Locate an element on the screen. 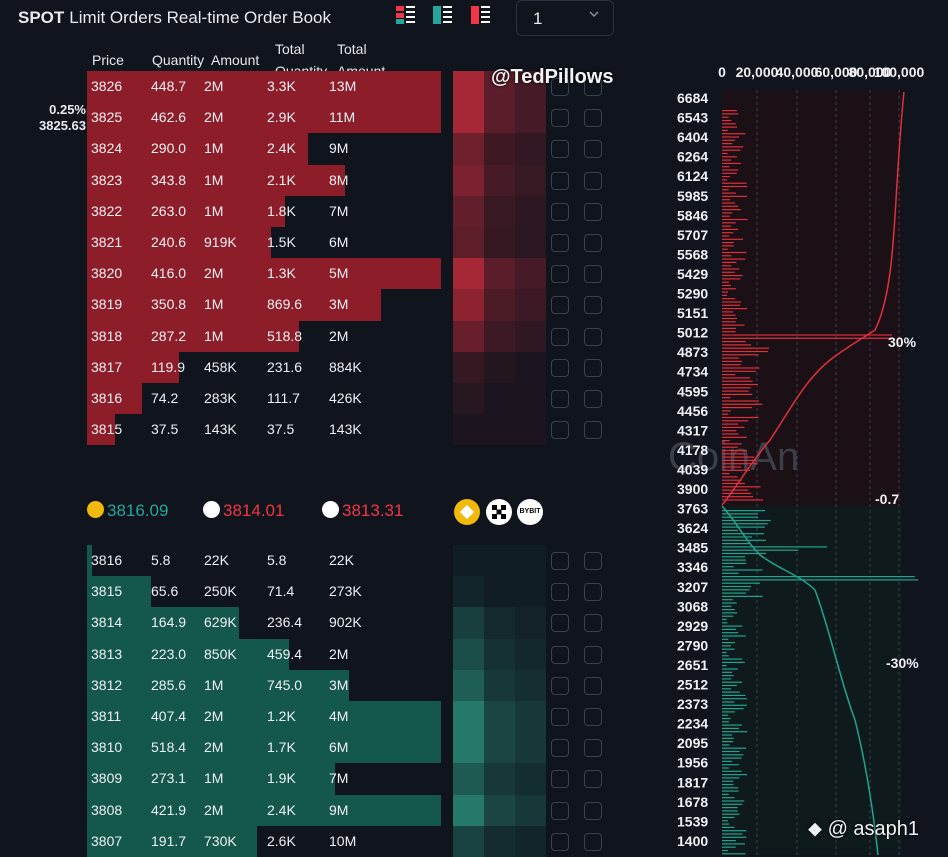  asks-row: 3819 350.8 1M 869.6 3M is located at coordinates (317, 305).